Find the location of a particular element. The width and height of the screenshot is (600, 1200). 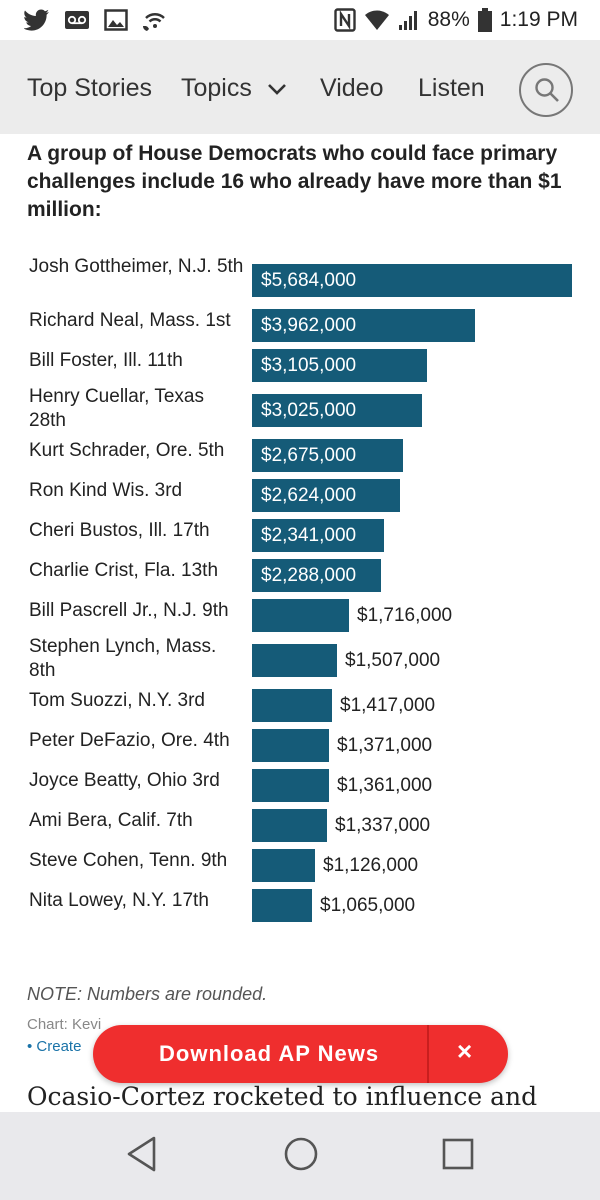

twitter-icon is located at coordinates (36, 20).